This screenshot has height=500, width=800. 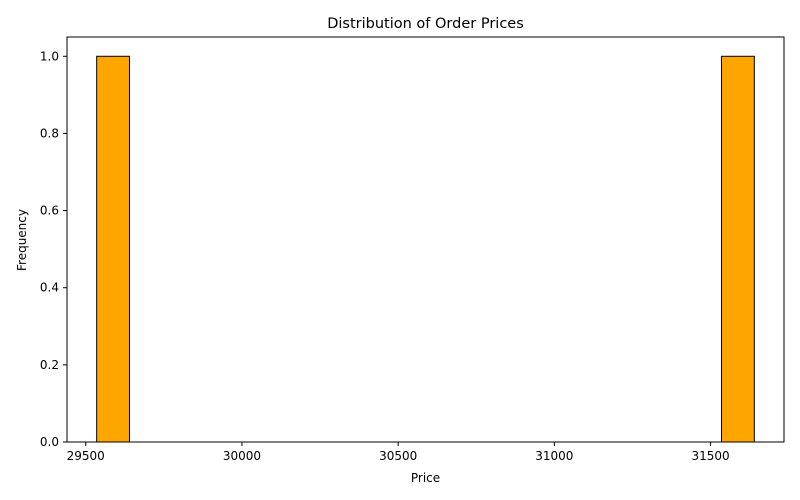 I want to click on y-tick-label: 0.4, so click(x=49, y=288).